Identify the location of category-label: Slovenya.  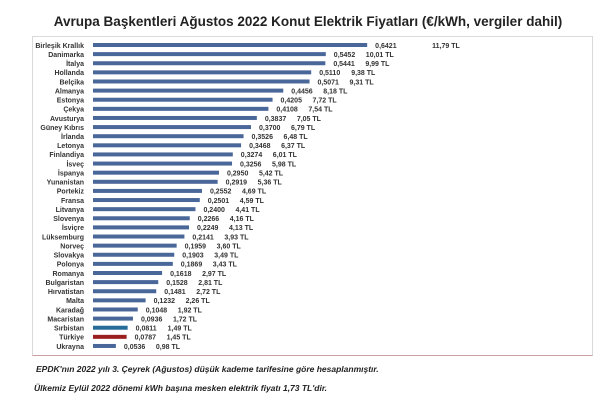
(68, 219).